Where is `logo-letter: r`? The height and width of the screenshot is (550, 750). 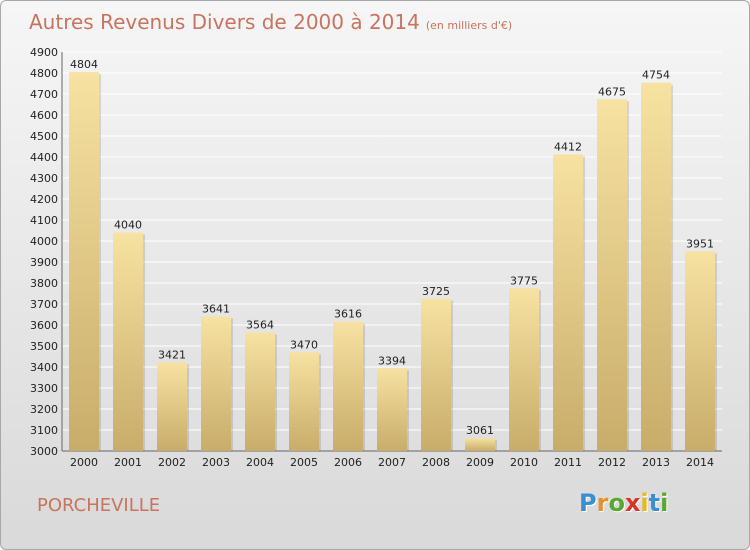 logo-letter: r is located at coordinates (602, 503).